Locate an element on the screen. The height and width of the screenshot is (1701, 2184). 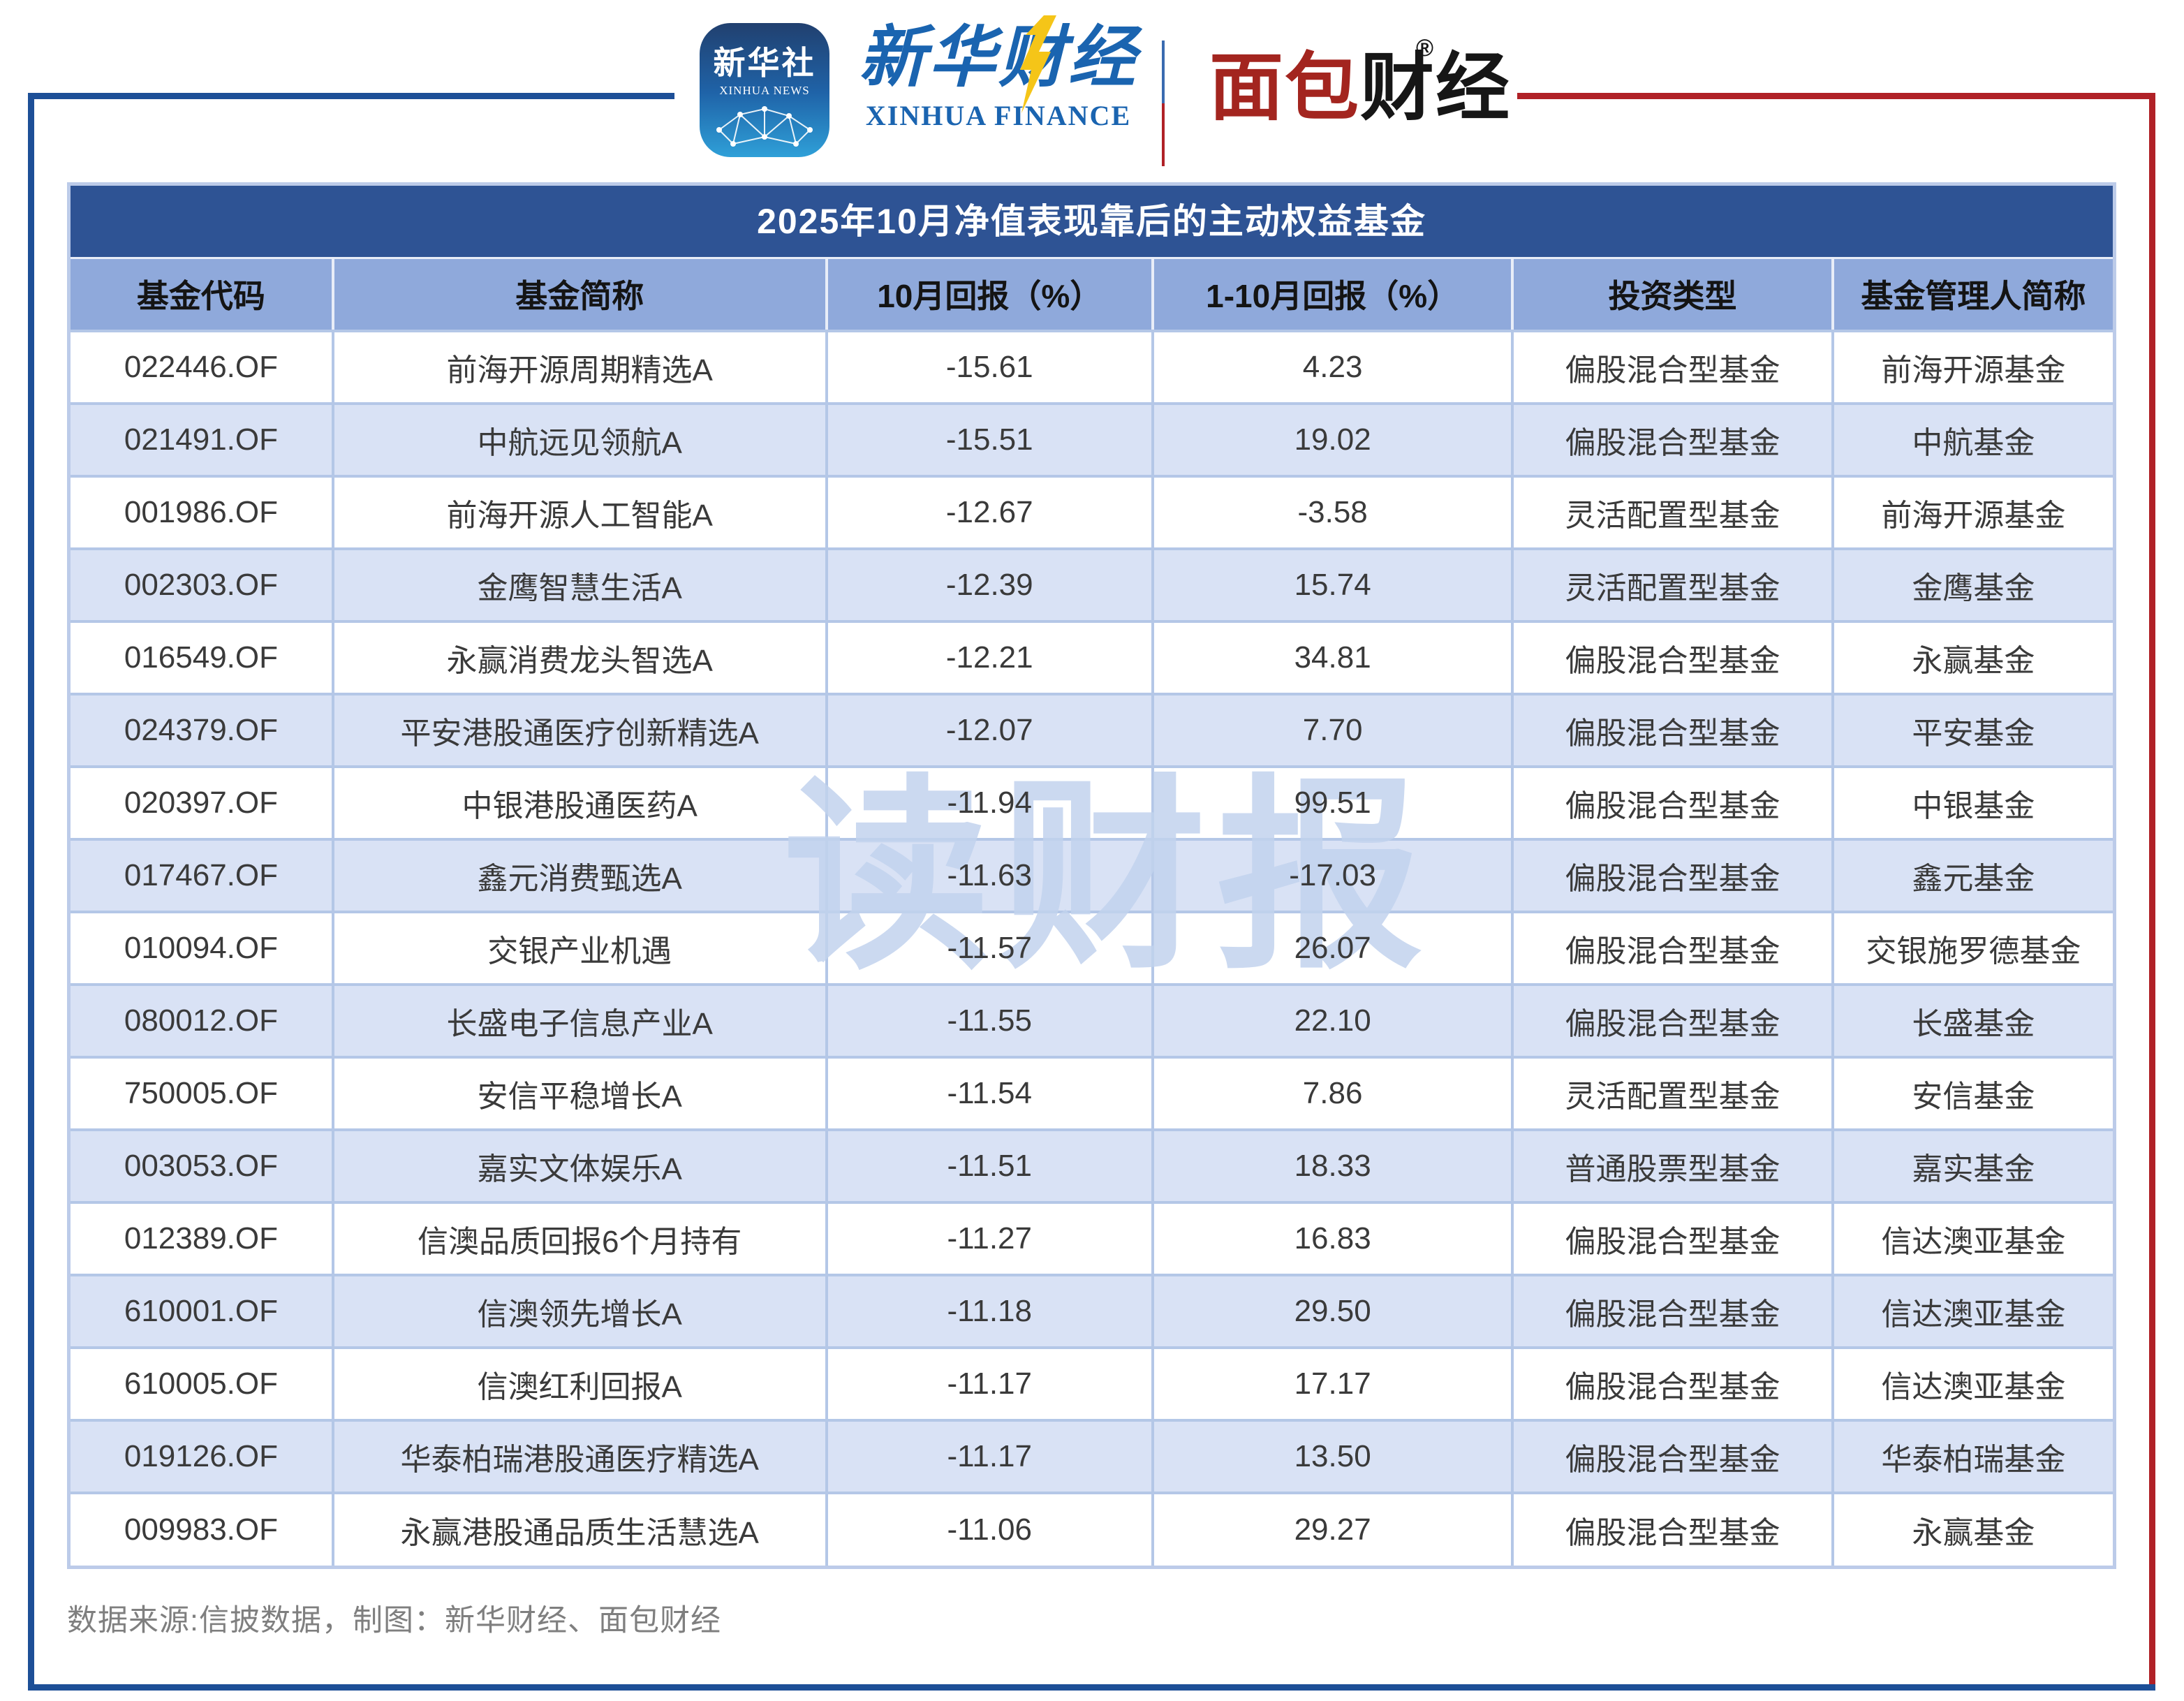
table-cell: 交银产业机遇 is located at coordinates (579, 947).